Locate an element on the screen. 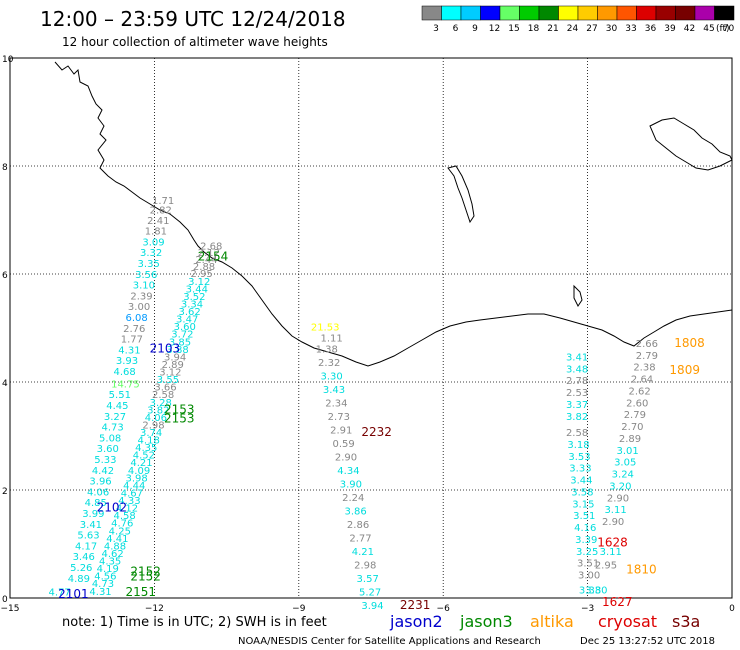 The image size is (740, 650). wave-height-label: 1.77 is located at coordinates (132, 340).